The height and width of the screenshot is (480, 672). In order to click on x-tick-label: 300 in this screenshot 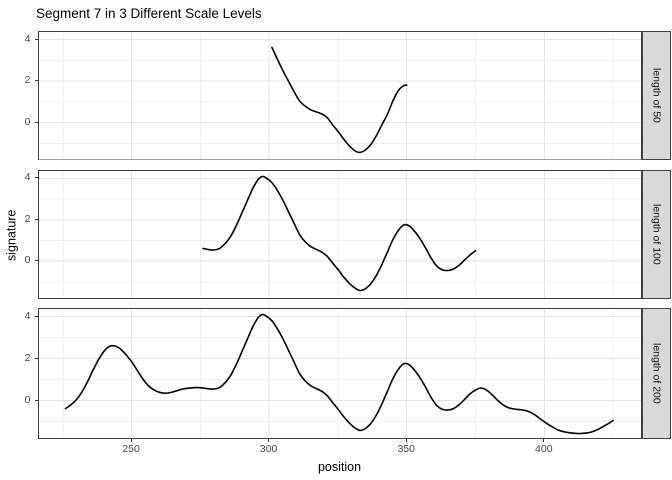, I will do `click(268, 449)`.